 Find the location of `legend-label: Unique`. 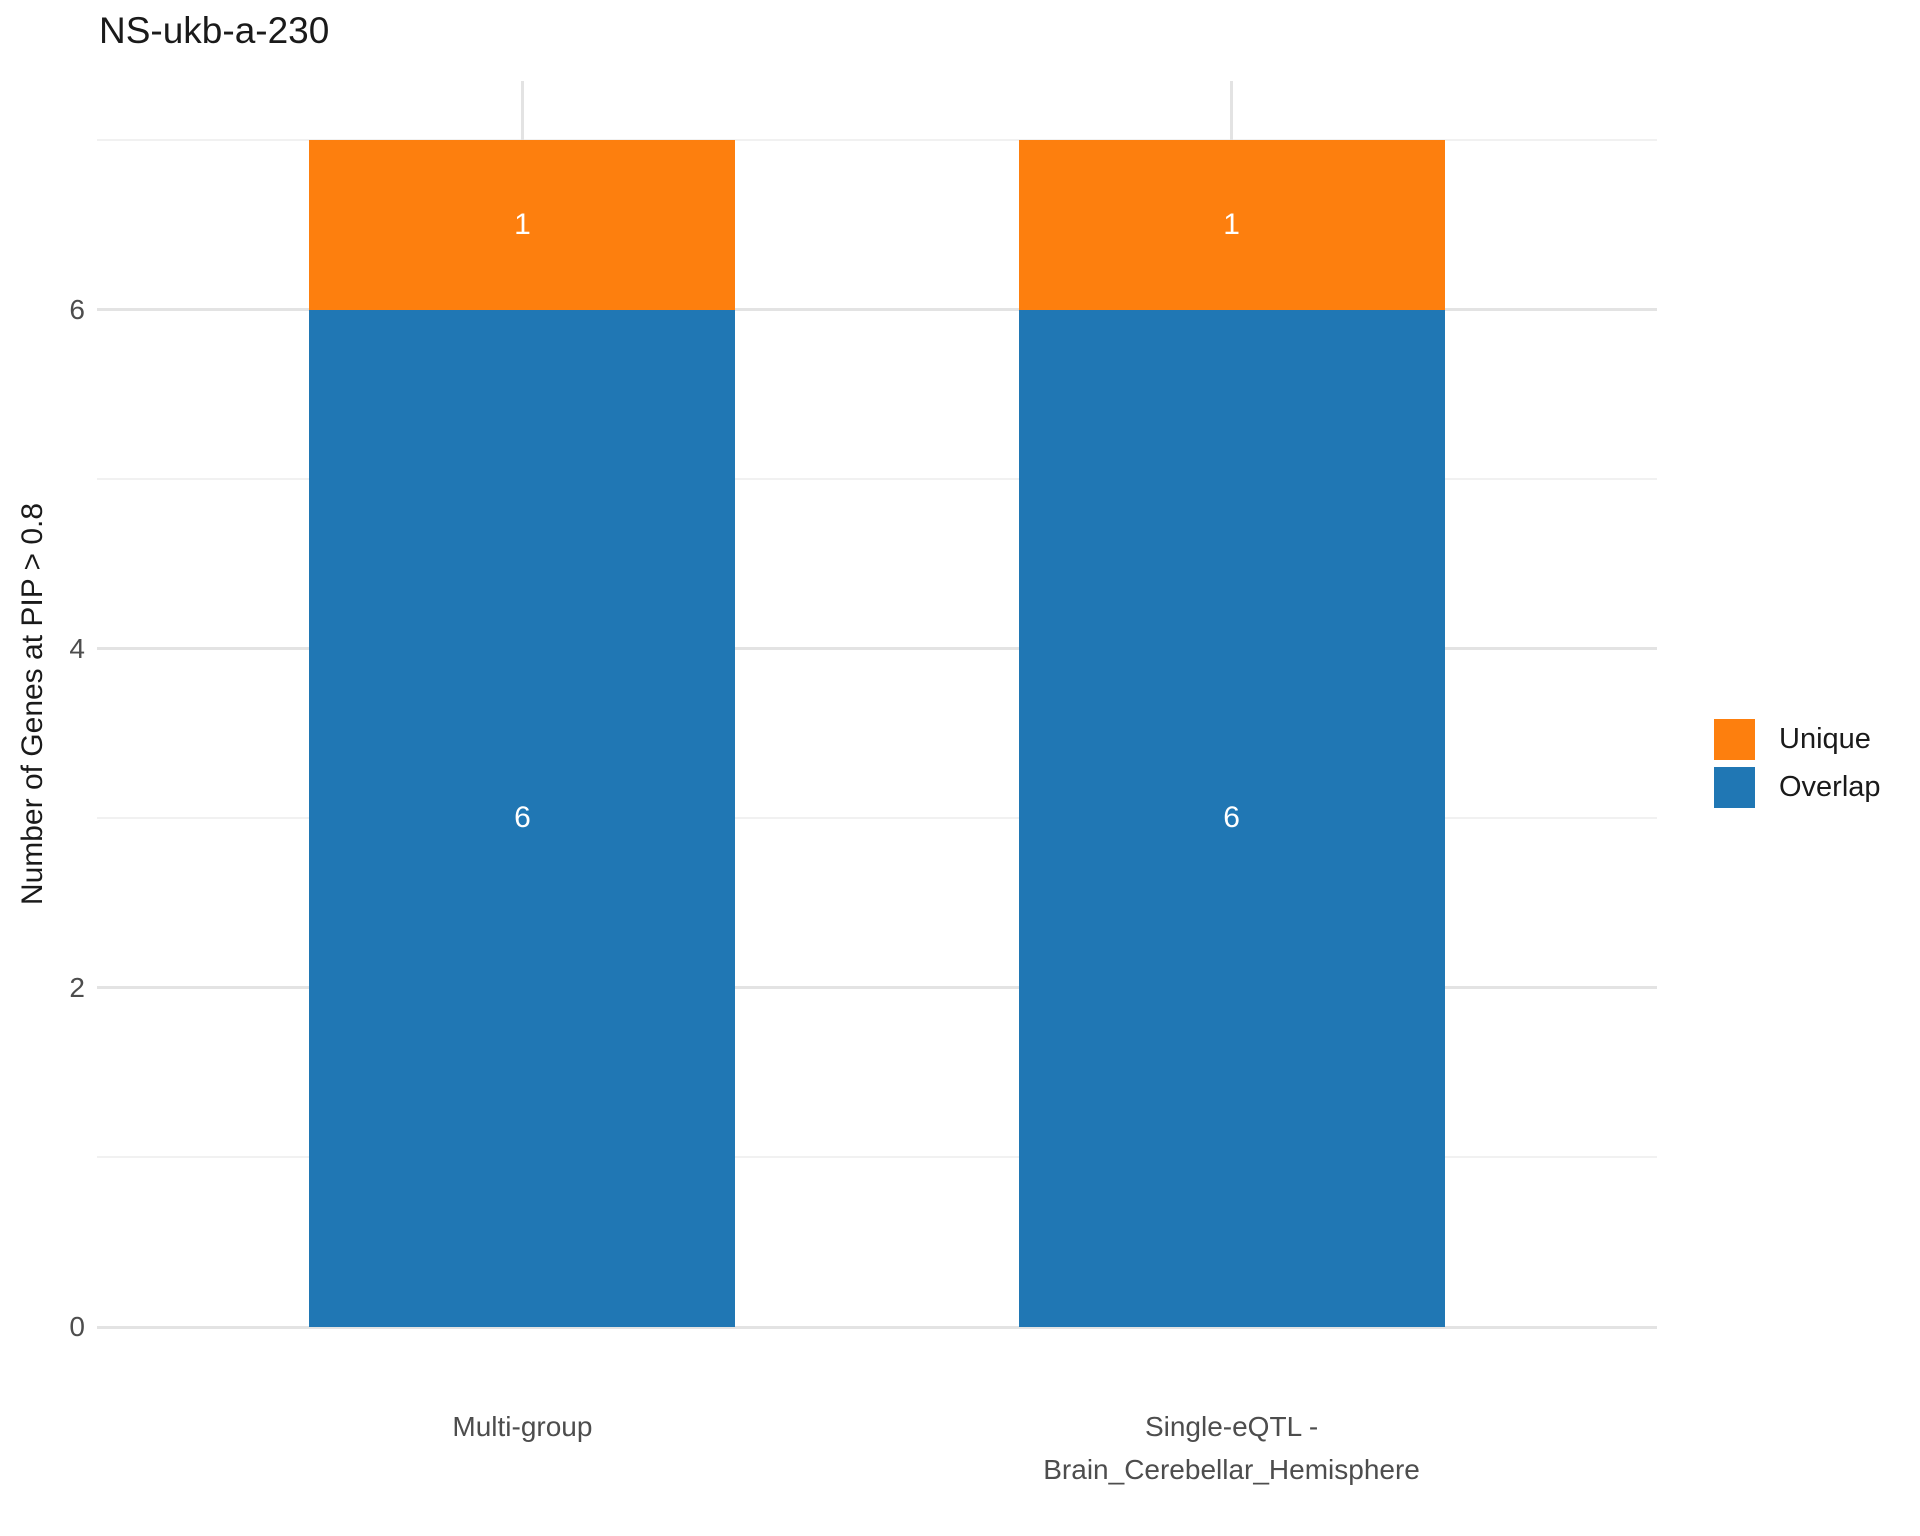

legend-label: Unique is located at coordinates (1825, 739).